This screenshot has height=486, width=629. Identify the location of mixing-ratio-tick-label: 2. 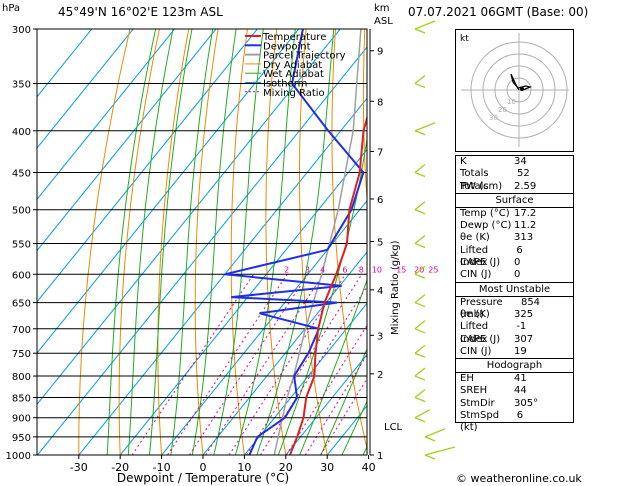
(286, 269).